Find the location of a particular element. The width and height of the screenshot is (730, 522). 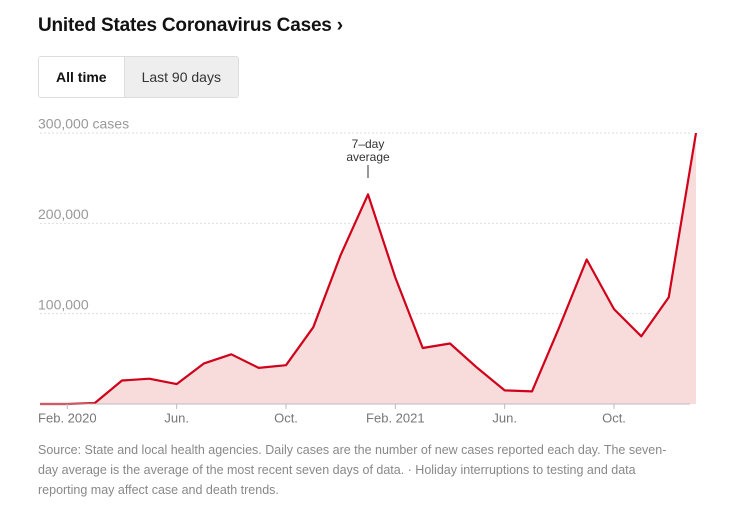

x-tick-label: Feb. 2020 is located at coordinates (67, 417).